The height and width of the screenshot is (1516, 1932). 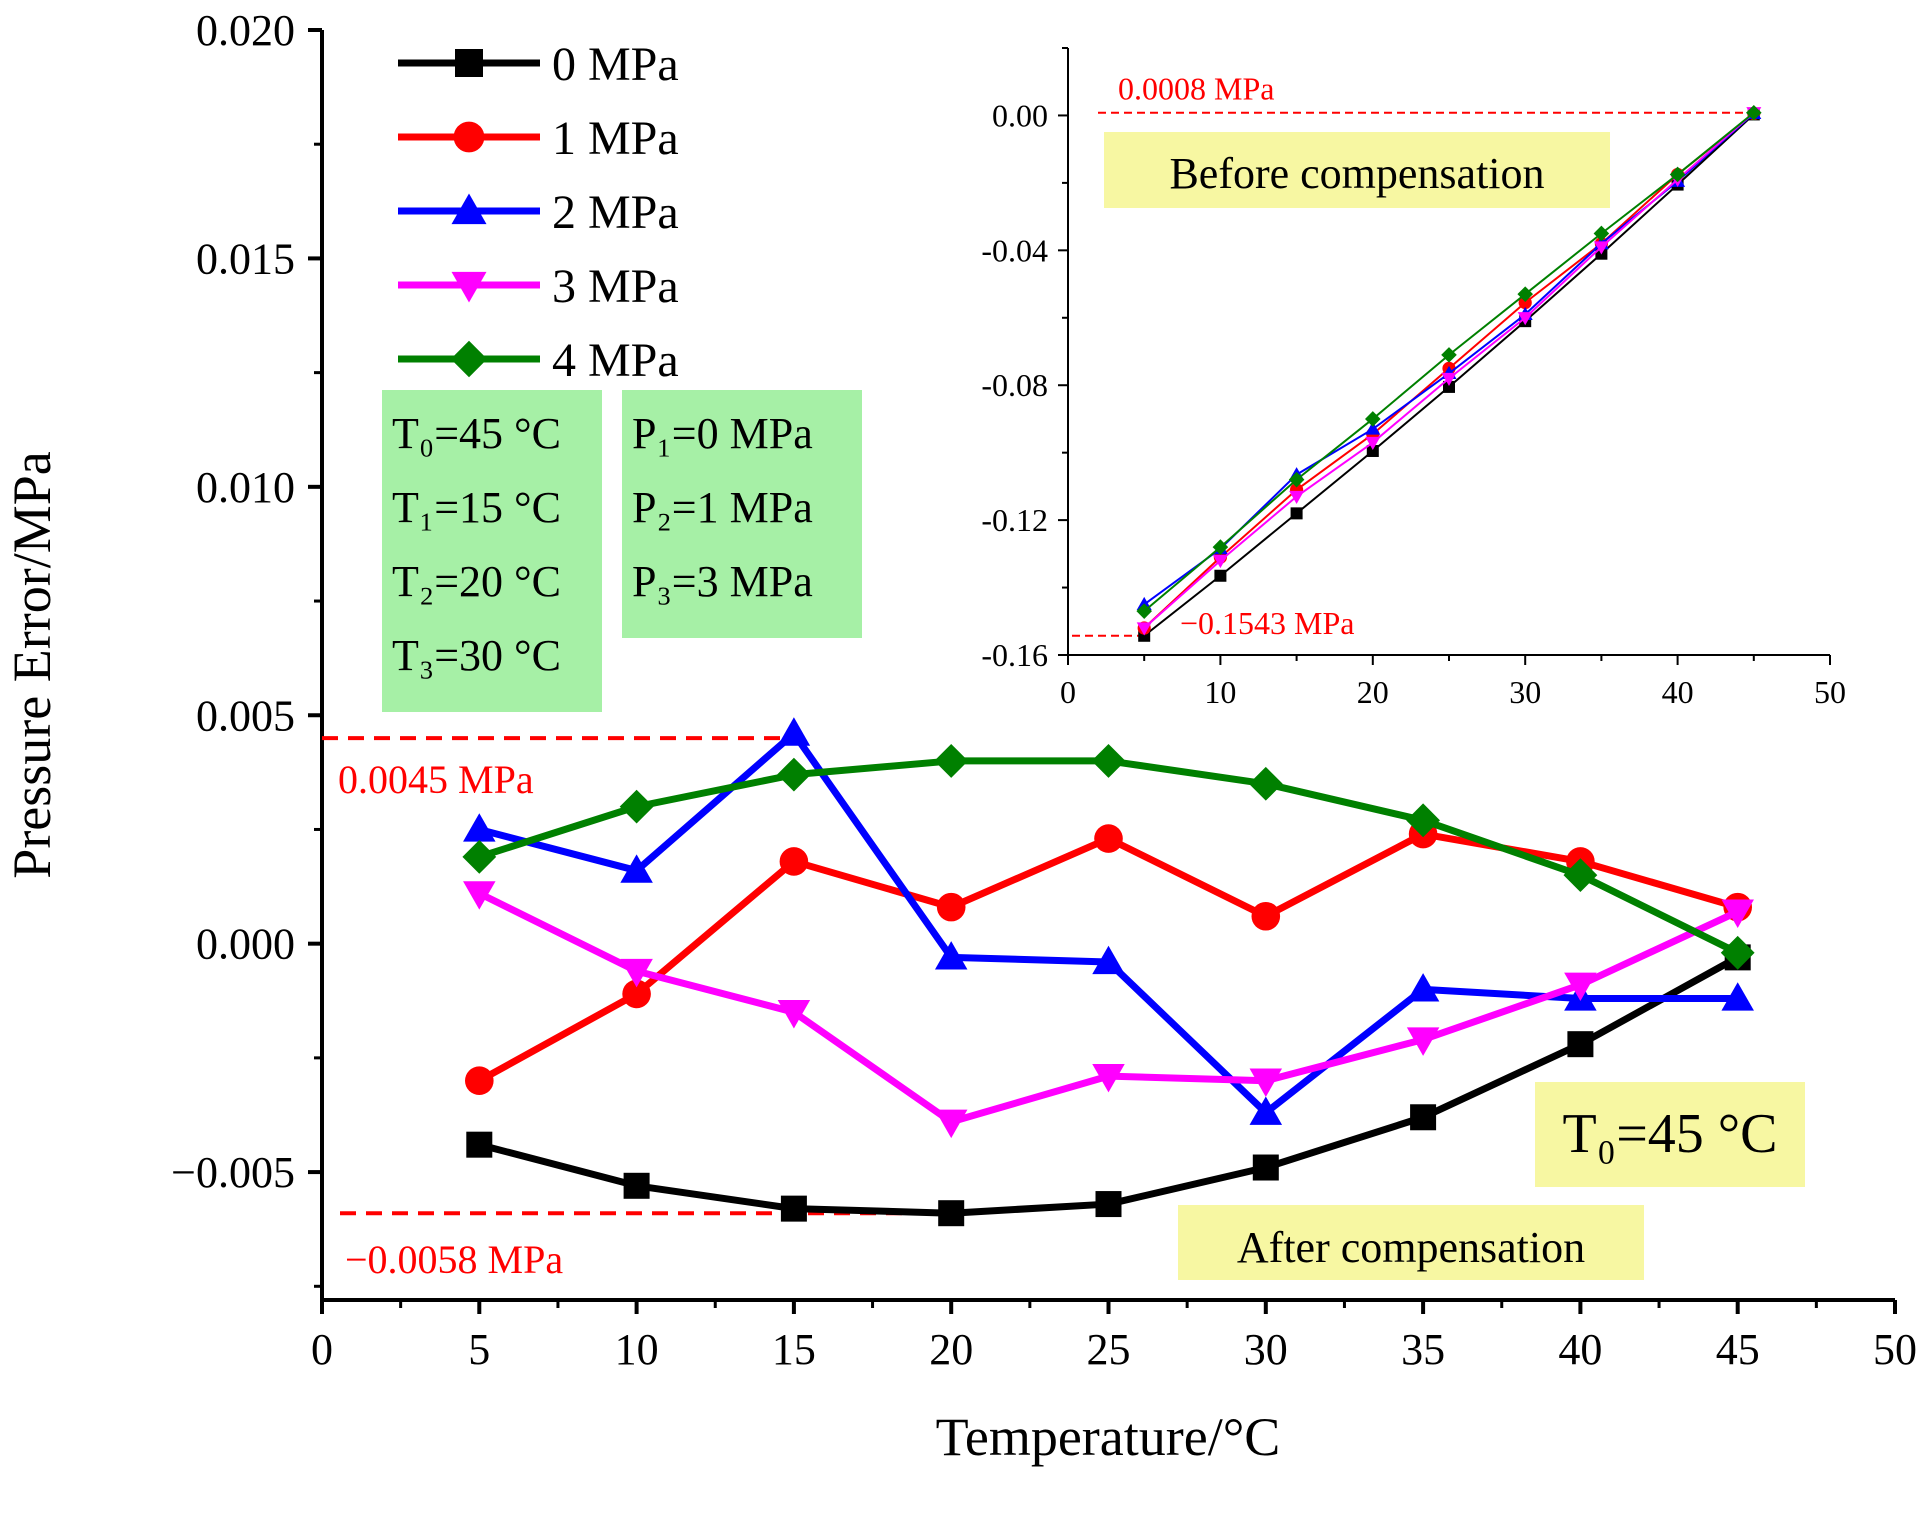 What do you see at coordinates (1014, 385) in the screenshot?
I see `inset-y-tick-label: -0.08` at bounding box center [1014, 385].